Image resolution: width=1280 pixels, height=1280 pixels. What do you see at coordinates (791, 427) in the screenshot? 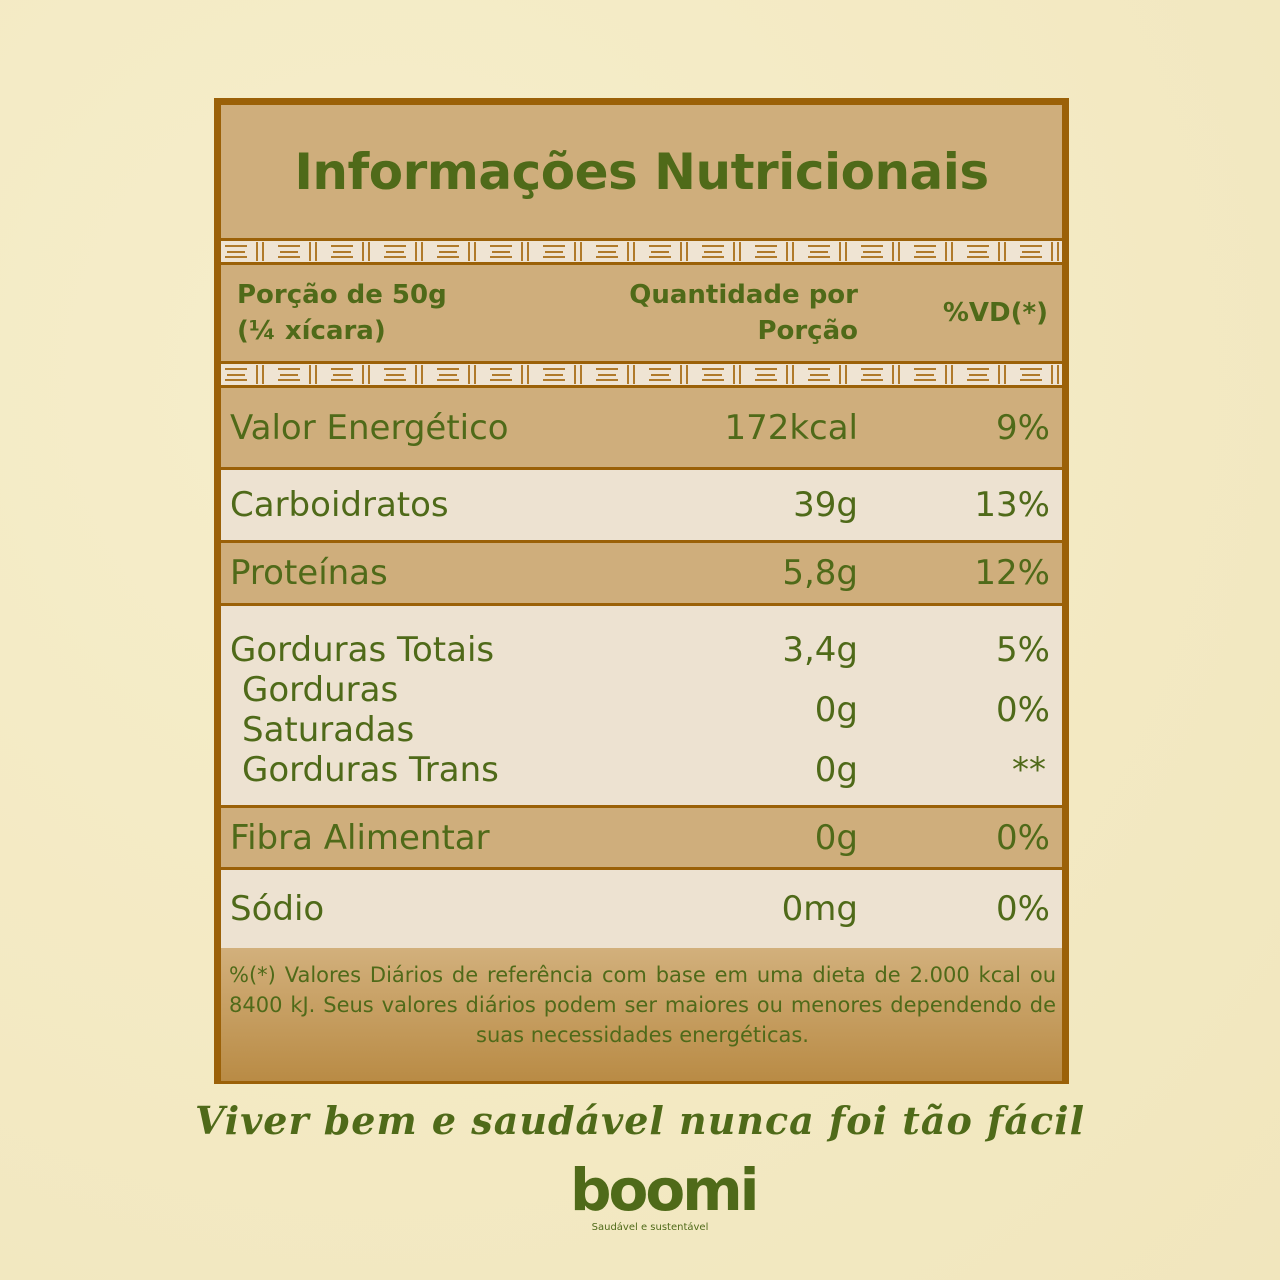
I see `row-qty: 172kcal` at bounding box center [791, 427].